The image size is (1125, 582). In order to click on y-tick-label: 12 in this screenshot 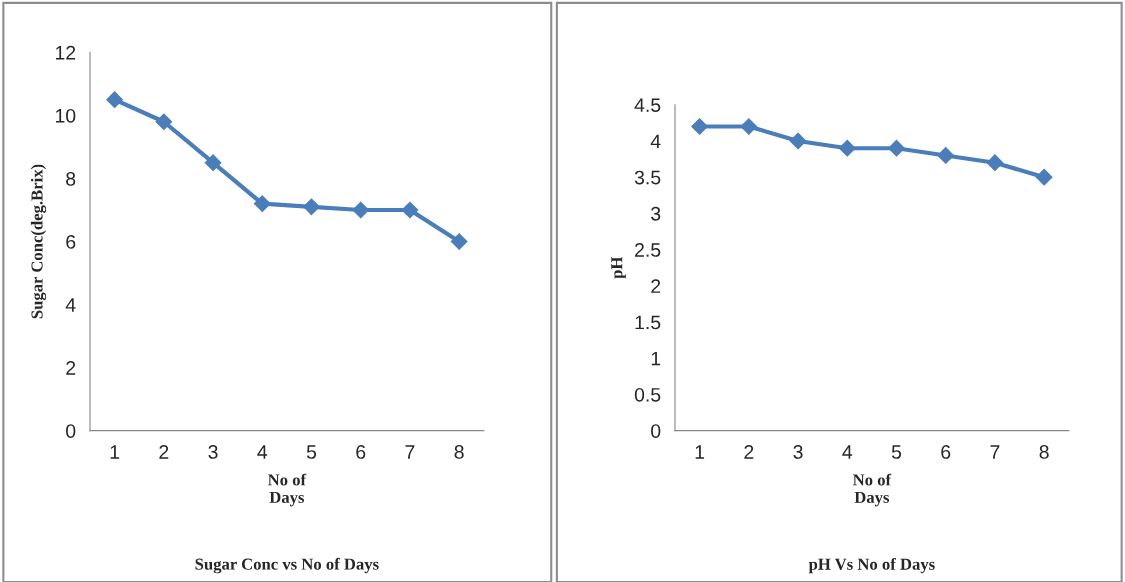, I will do `click(65, 52)`.